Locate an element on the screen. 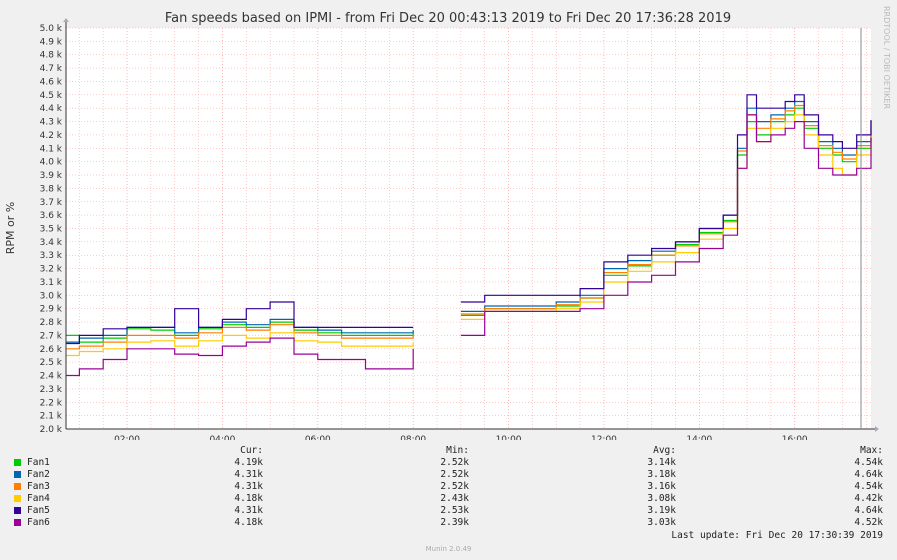  x-tick-label: 06:00 is located at coordinates (318, 437).